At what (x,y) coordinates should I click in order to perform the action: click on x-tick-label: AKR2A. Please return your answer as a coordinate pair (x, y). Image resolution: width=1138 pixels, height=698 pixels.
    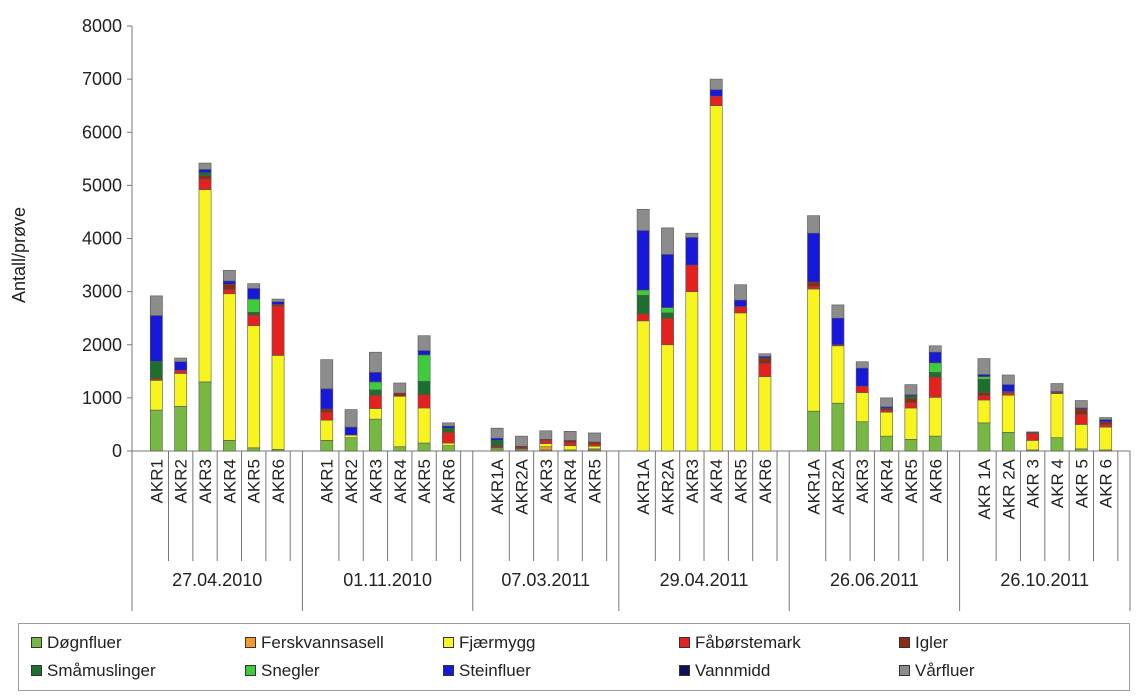
    Looking at the image, I should click on (838, 486).